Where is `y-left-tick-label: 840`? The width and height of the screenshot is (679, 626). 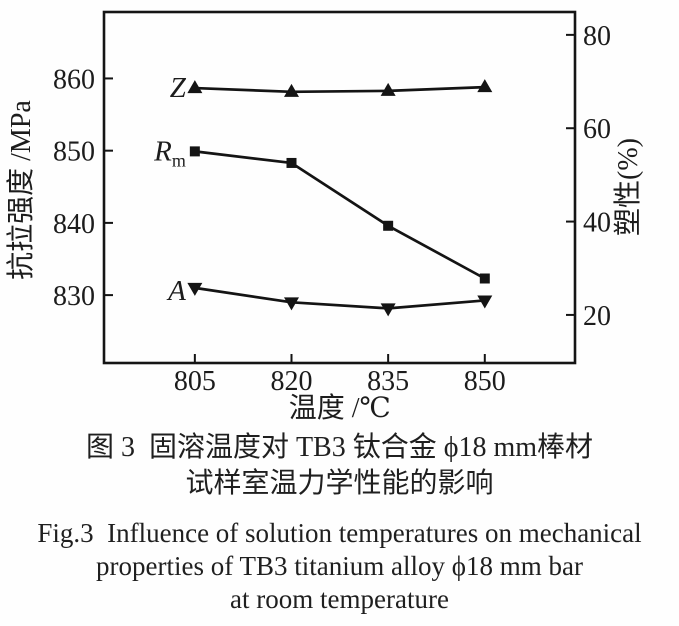
y-left-tick-label: 840 is located at coordinates (74, 224).